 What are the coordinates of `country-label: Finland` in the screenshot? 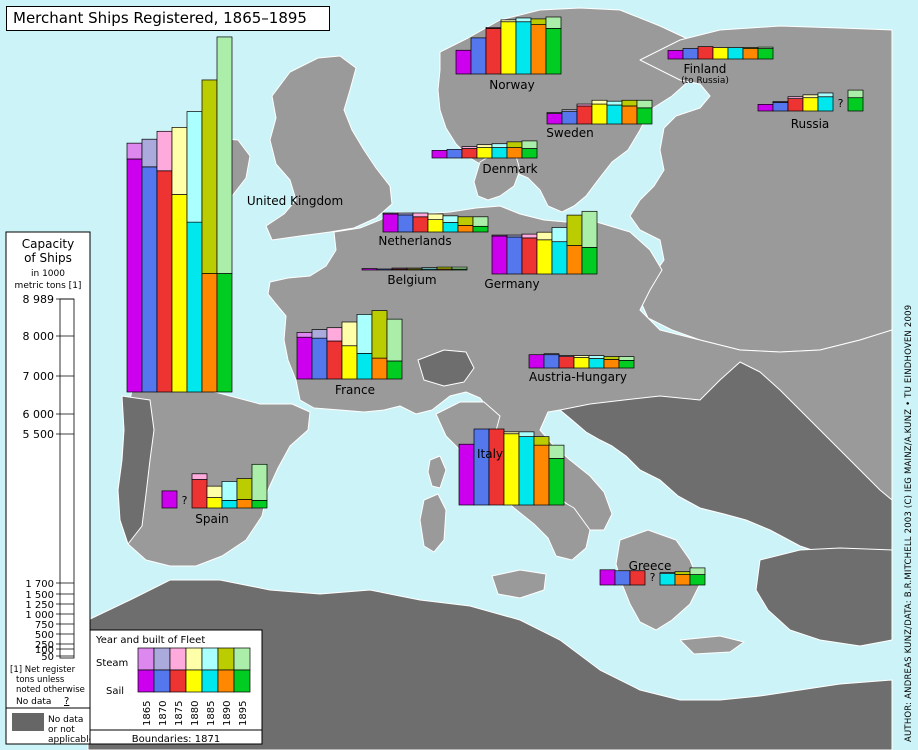 It's located at (705, 69).